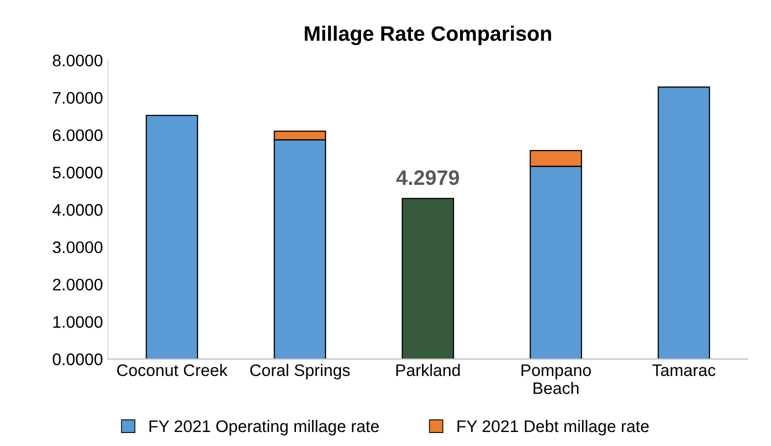 The height and width of the screenshot is (446, 771). Describe the element at coordinates (77, 135) in the screenshot. I see `y-tick-label: 6.0000` at that location.